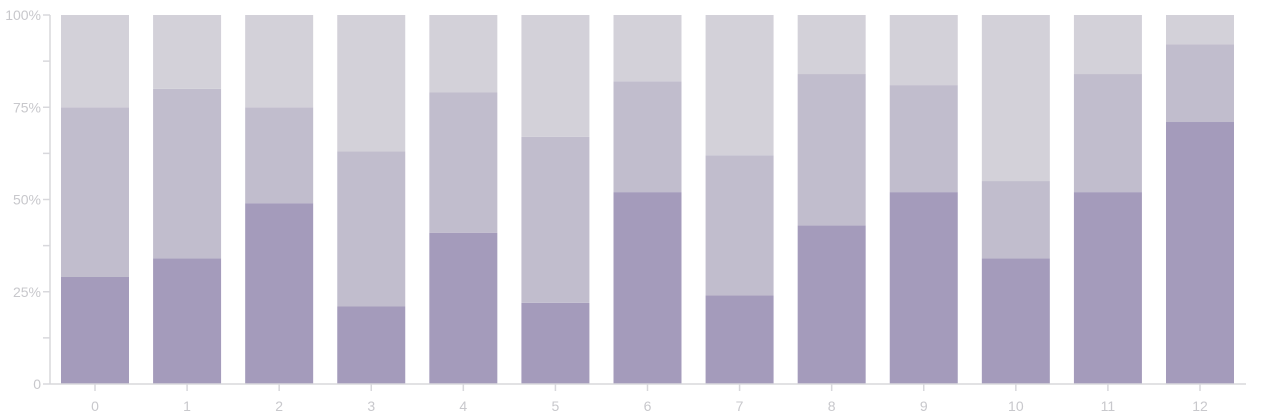  Describe the element at coordinates (27, 107) in the screenshot. I see `y-tick-label: 75%` at that location.